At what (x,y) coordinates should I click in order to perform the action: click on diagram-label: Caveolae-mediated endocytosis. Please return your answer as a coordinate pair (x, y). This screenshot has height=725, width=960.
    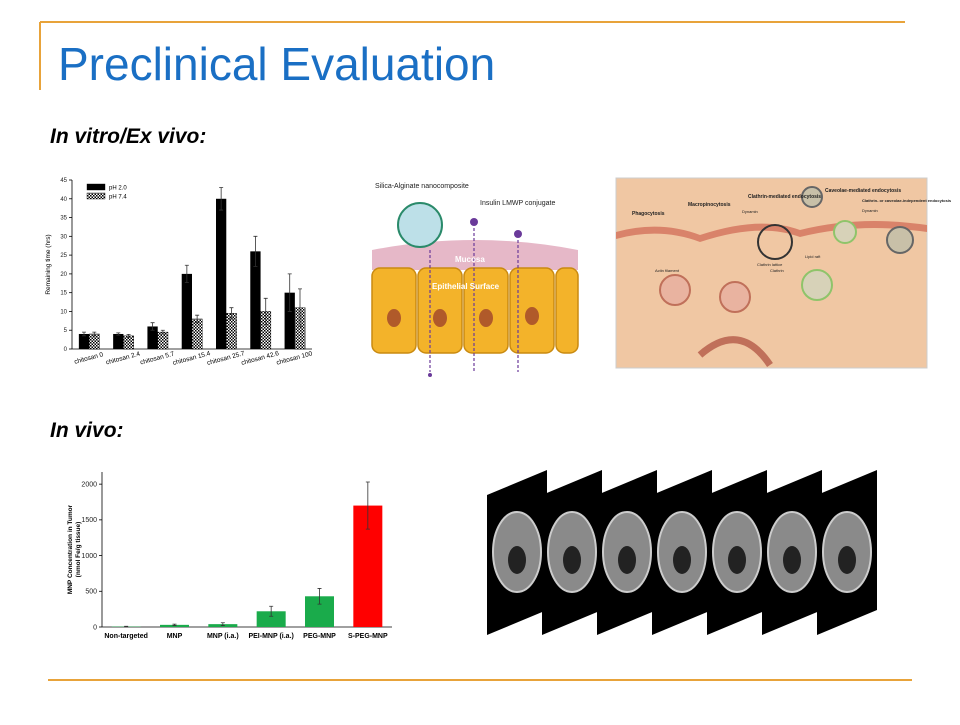
    Looking at the image, I should click on (863, 191).